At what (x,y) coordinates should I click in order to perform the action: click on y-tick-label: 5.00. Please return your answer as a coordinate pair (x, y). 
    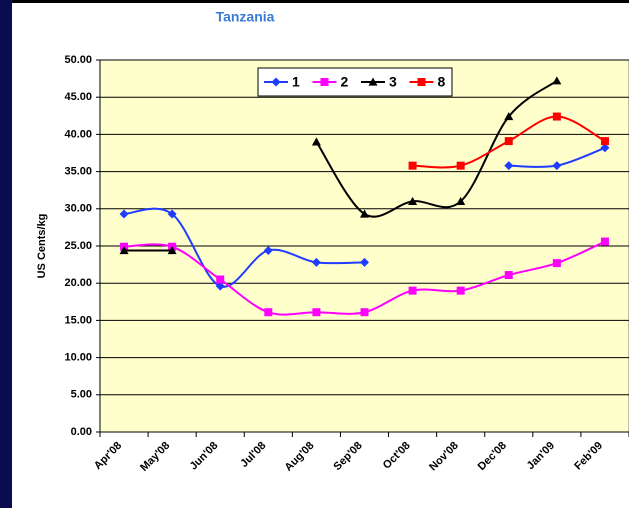
    Looking at the image, I should click on (81, 395).